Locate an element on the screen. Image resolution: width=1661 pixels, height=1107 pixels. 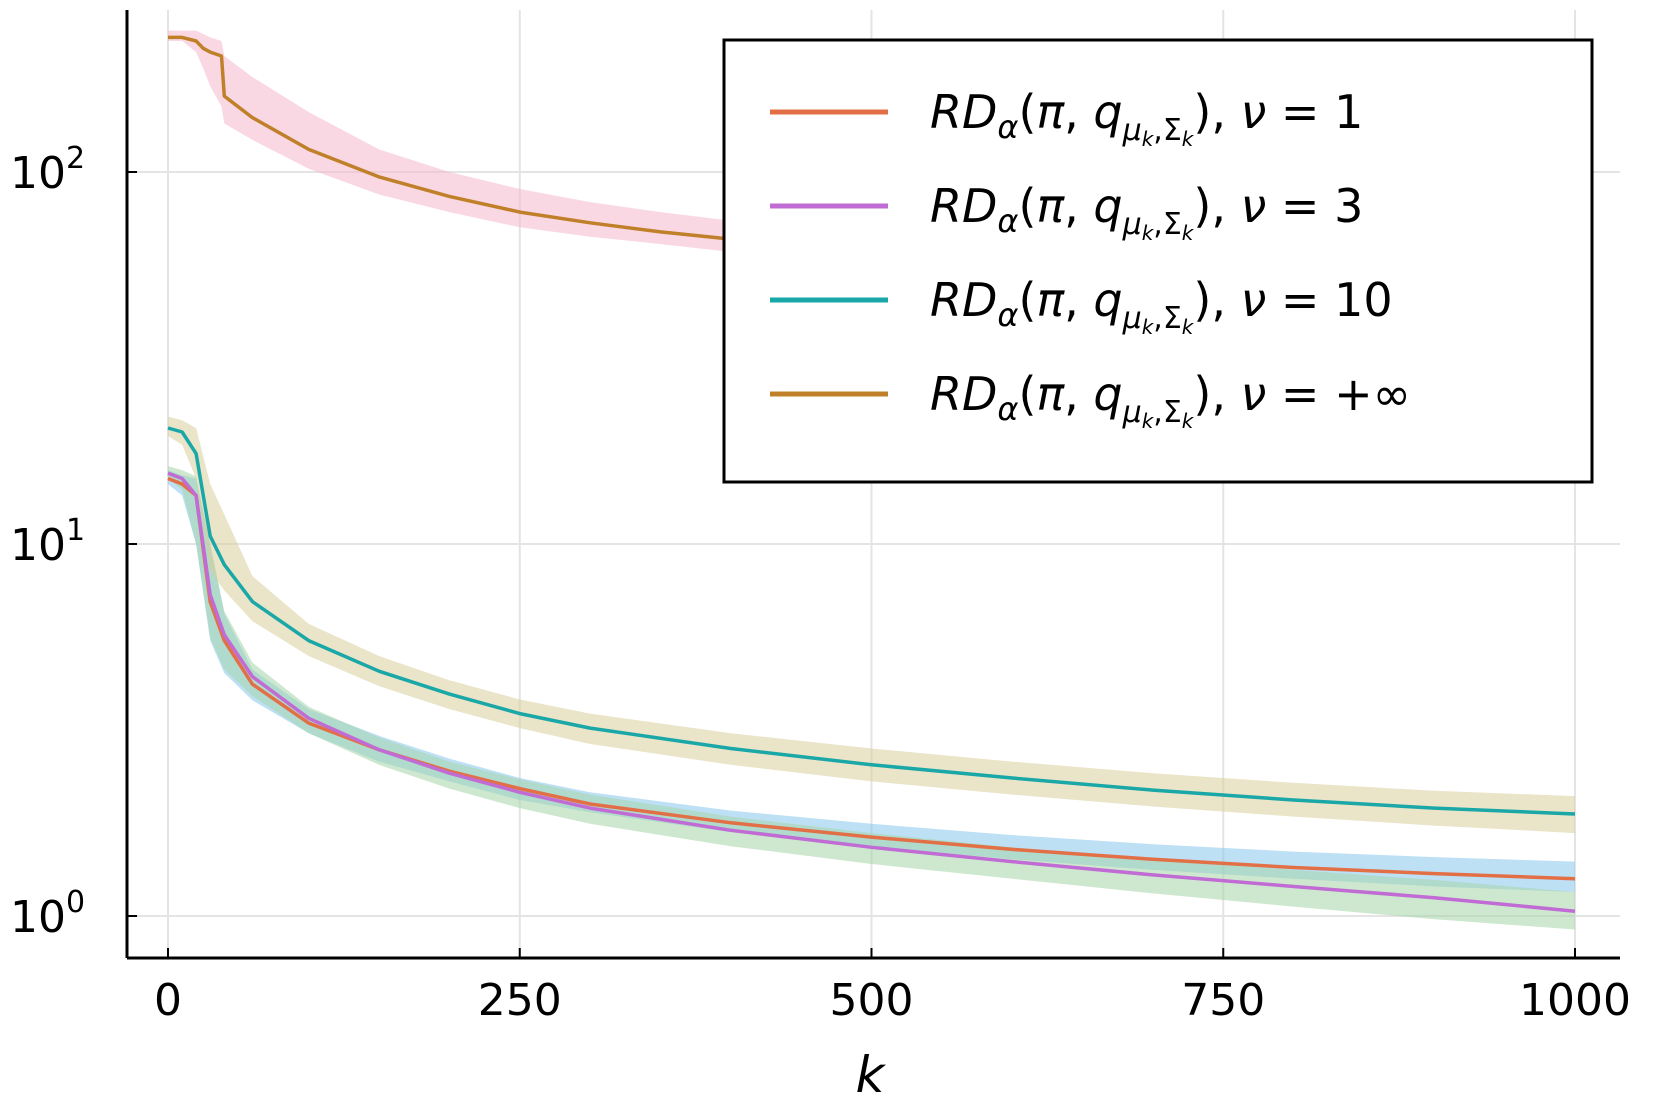
x-tick-label-250: 250 is located at coordinates (520, 1000).